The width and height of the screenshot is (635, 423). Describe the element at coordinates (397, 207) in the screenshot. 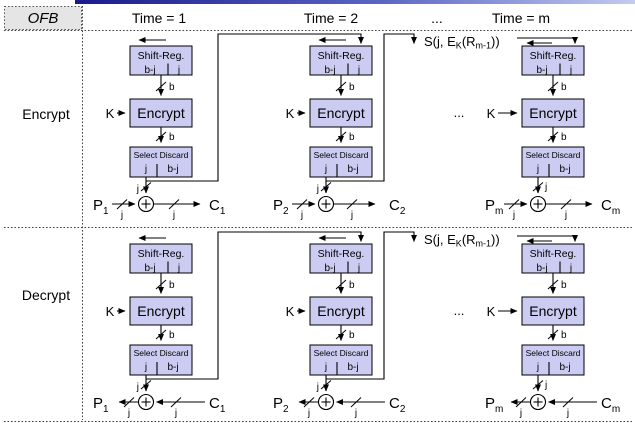

I see `ciphertext-label: C2` at that location.